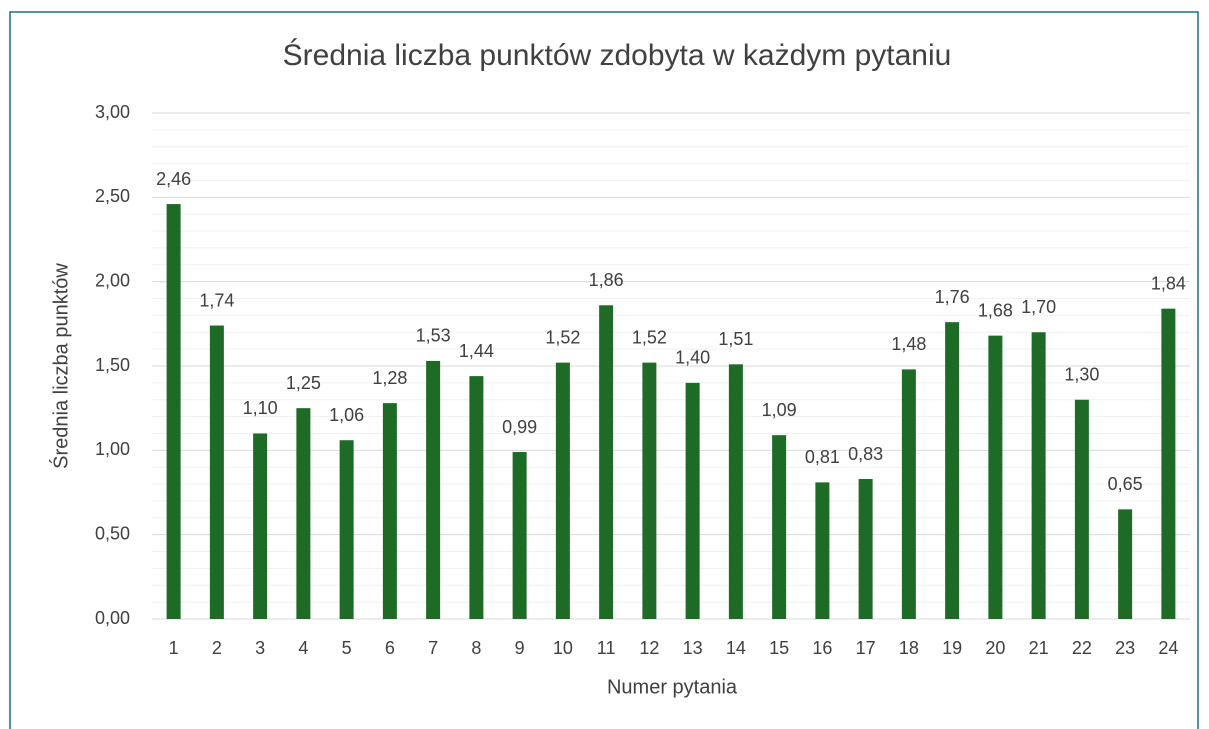 The height and width of the screenshot is (729, 1209). What do you see at coordinates (347, 648) in the screenshot?
I see `x-tick-label: 5` at bounding box center [347, 648].